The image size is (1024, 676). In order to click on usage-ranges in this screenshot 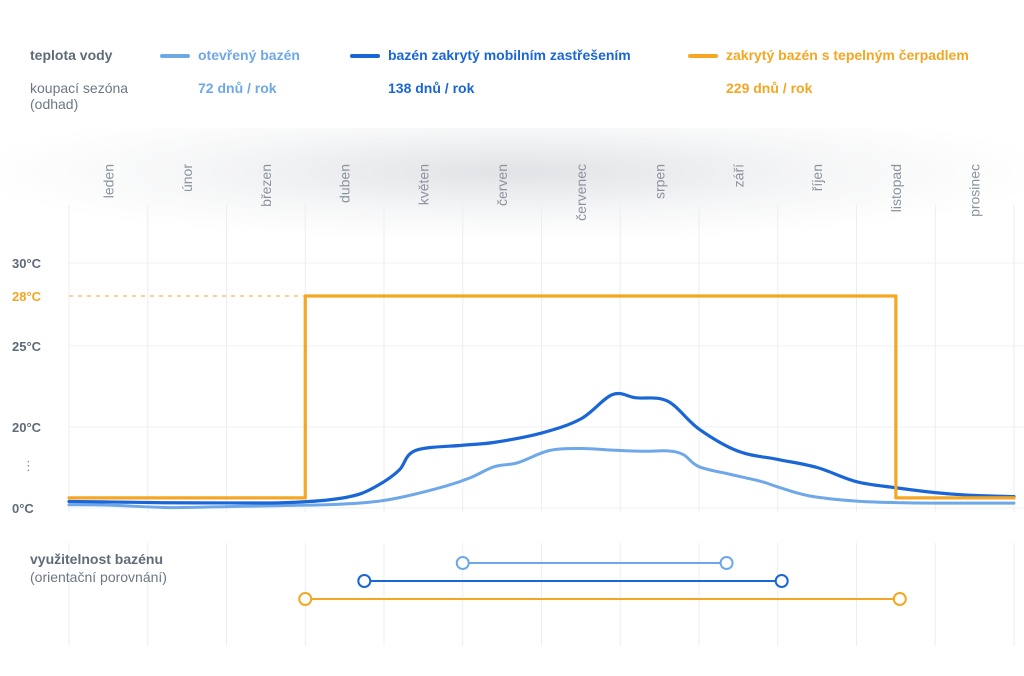, I will do `click(602, 581)`.